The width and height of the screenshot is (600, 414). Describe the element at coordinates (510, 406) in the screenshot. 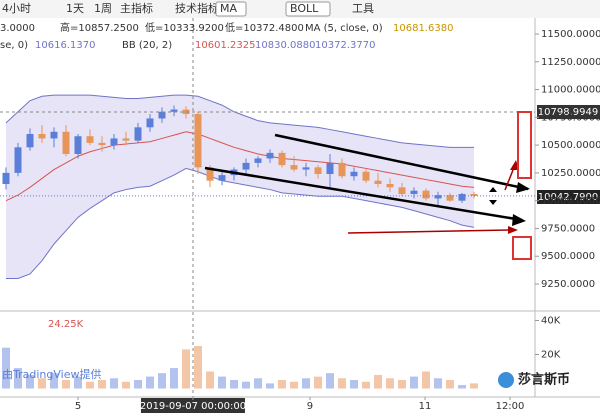

I see `x-tick-label: 12:00` at that location.